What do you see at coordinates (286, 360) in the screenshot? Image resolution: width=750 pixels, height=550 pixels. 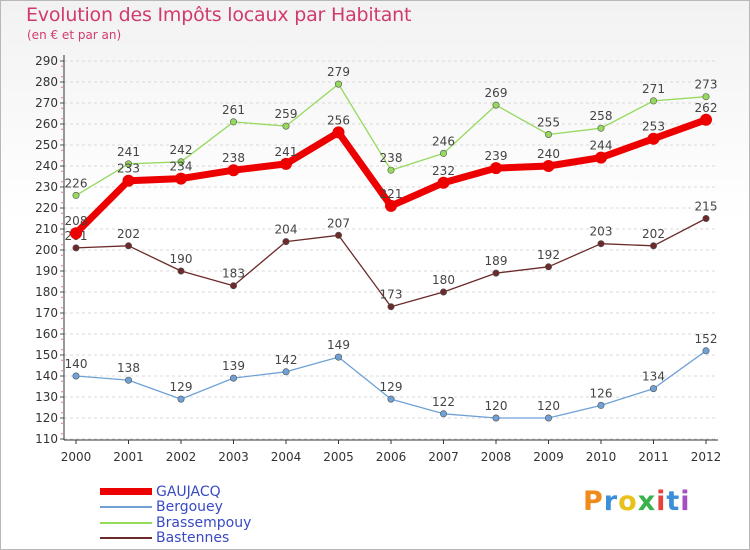 I see `data-label: 142` at bounding box center [286, 360].